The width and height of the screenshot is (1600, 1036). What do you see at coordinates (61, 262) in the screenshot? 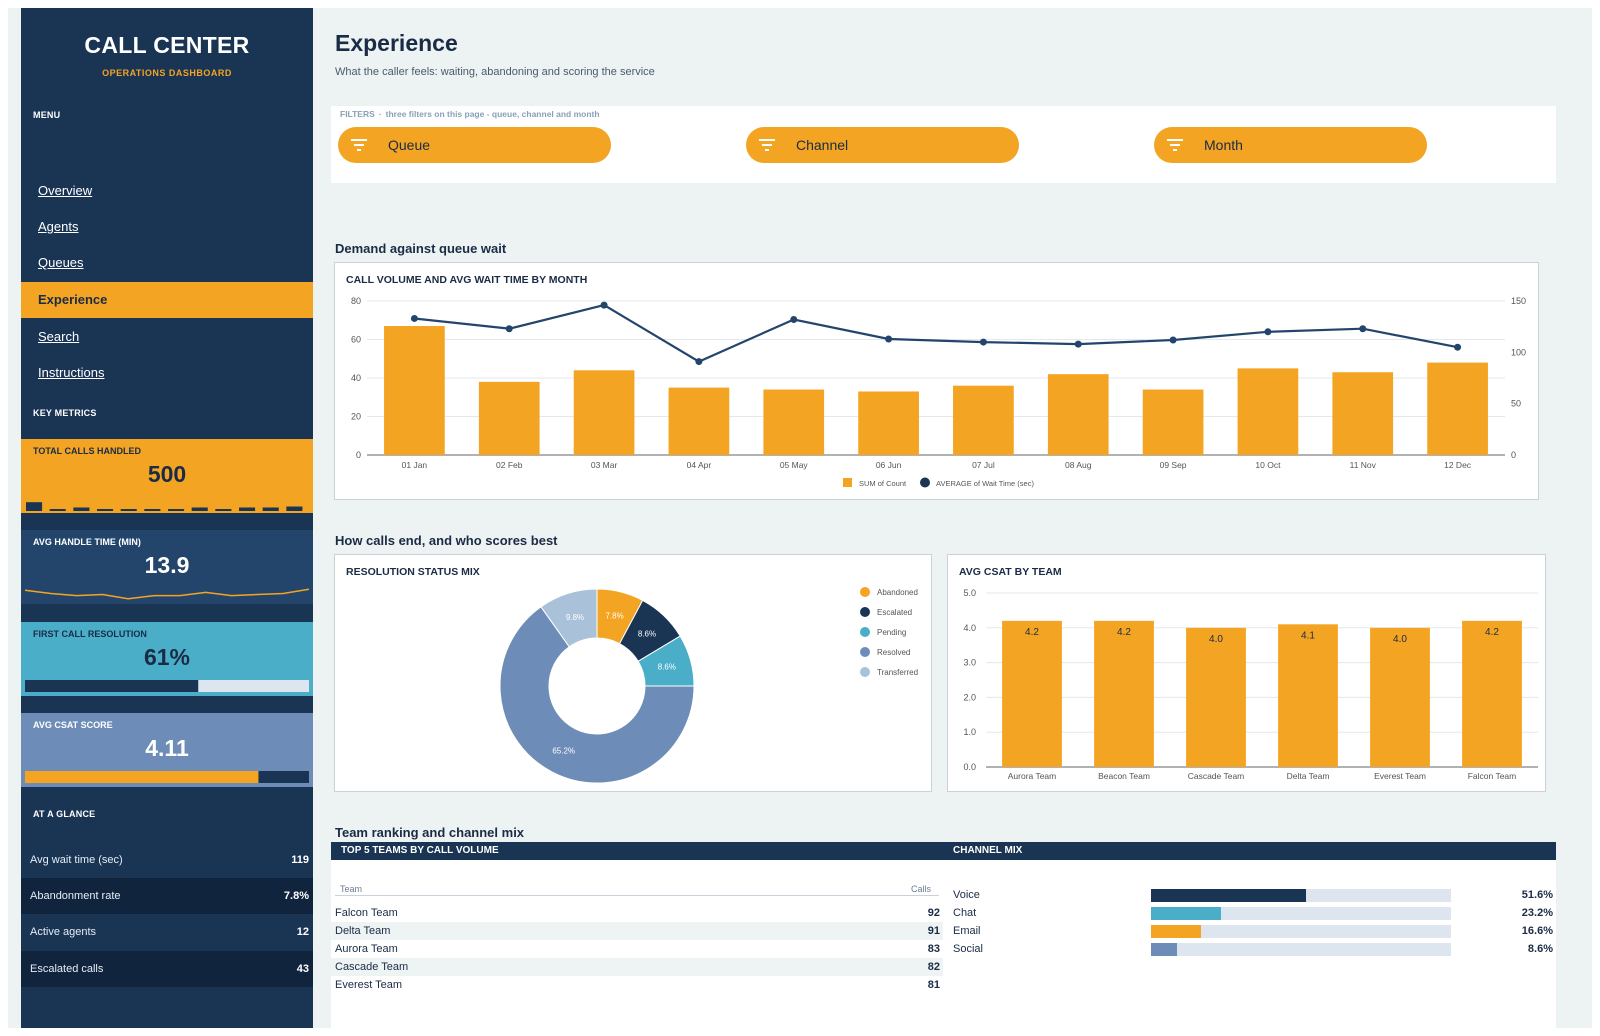
I see `nav-item-queues: Queues` at bounding box center [61, 262].